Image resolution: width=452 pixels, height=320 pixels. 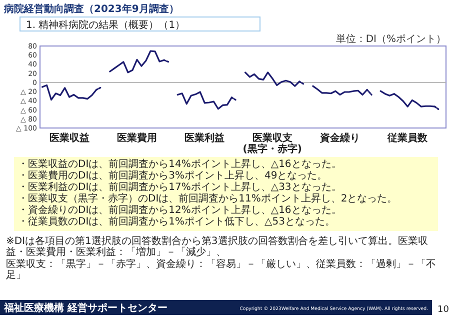 What do you see at coordinates (176, 222) in the screenshot?
I see `text: ・従業員数のDIは、前回調査から1%ポイント低下し、△53となった。` at bounding box center [176, 222].